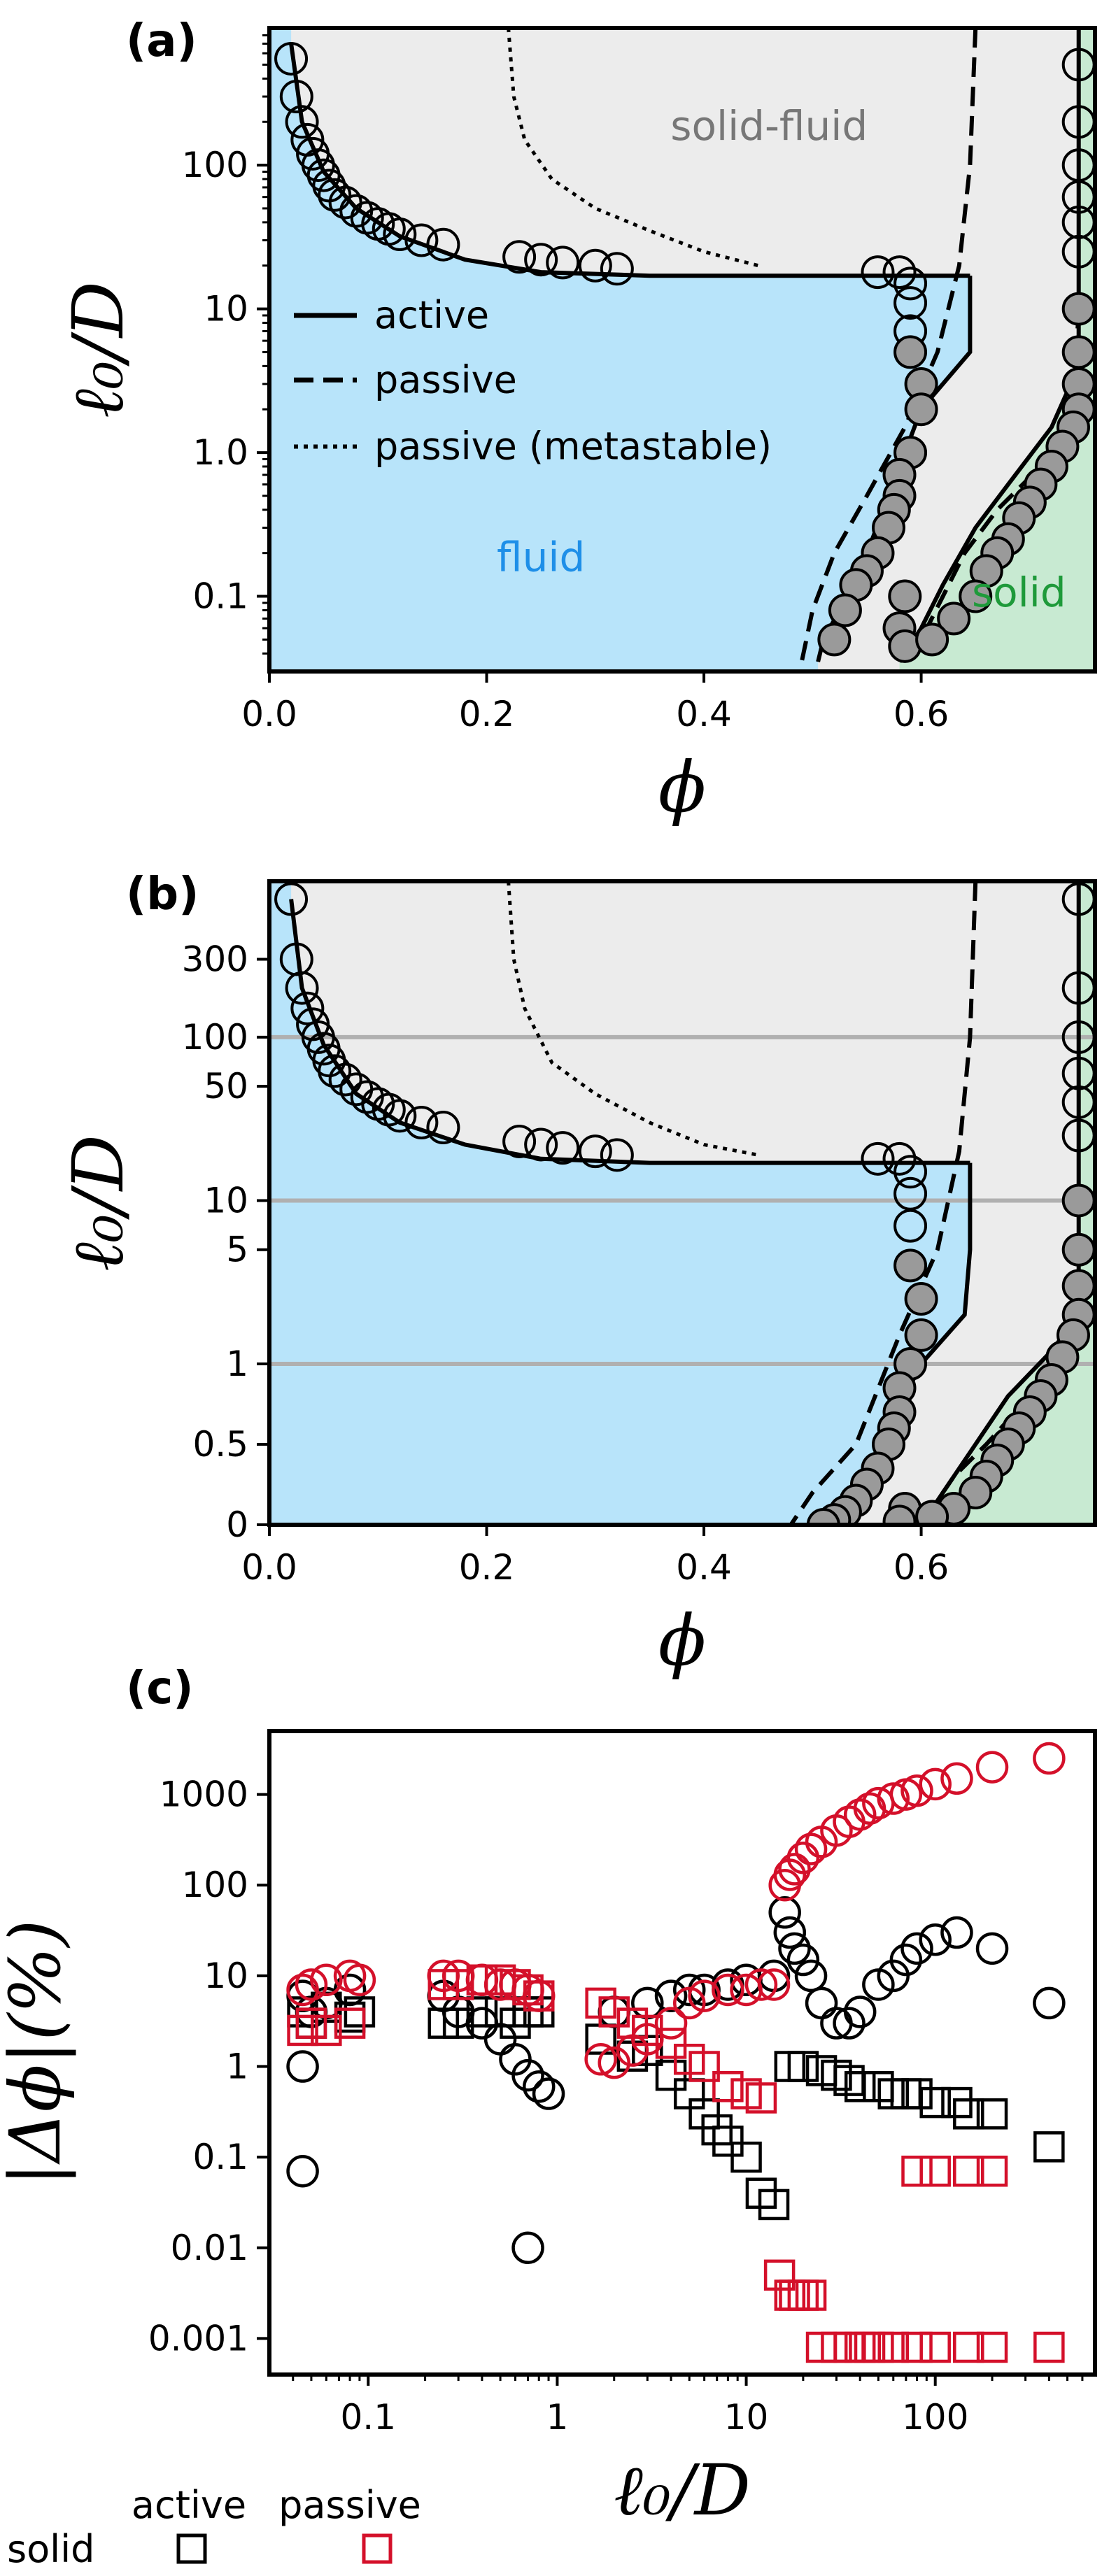  I want to click on panel-label: (b), so click(162, 894).